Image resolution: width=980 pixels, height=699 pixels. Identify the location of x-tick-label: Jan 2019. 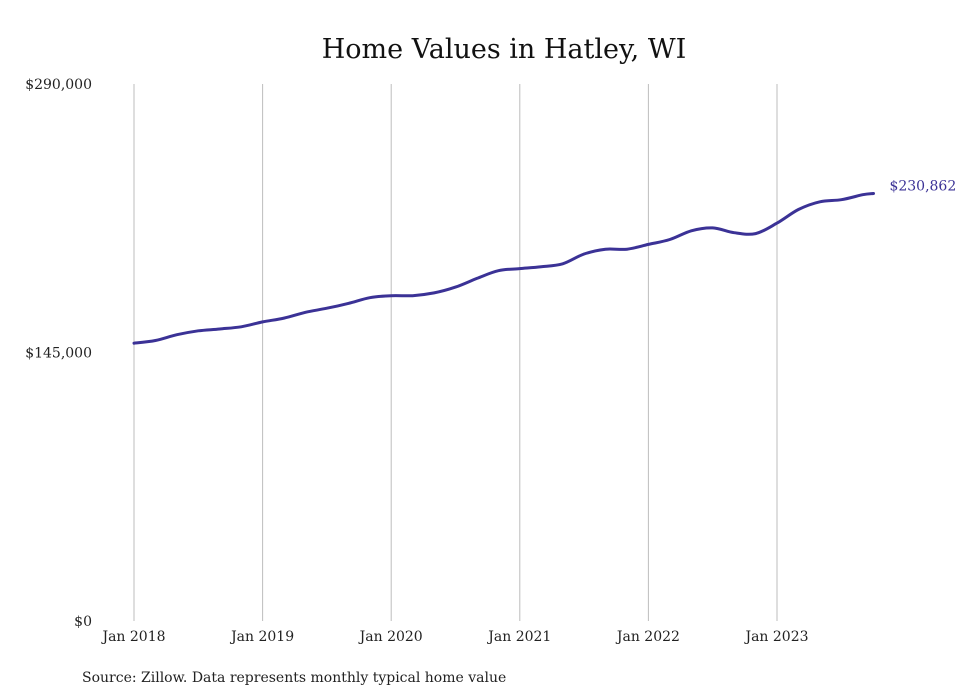
(261, 637).